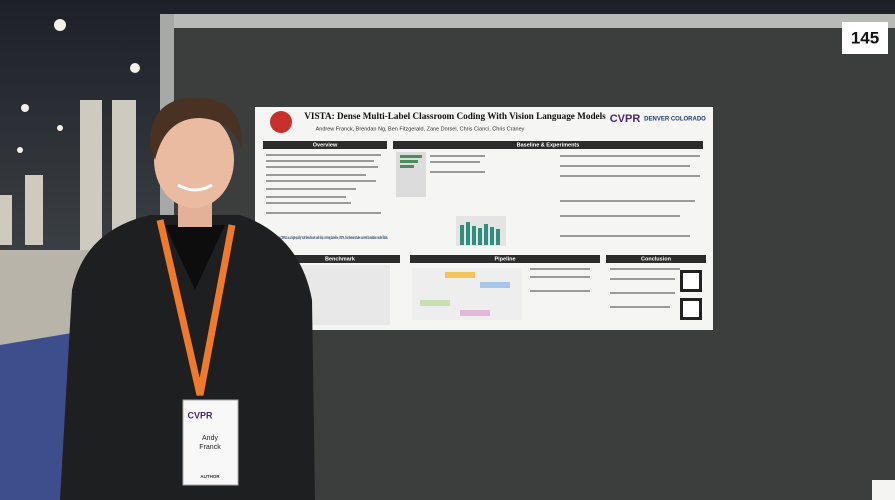 This screenshot has height=500, width=895. Describe the element at coordinates (340, 259) in the screenshot. I see `section-header: Benchmark` at that location.